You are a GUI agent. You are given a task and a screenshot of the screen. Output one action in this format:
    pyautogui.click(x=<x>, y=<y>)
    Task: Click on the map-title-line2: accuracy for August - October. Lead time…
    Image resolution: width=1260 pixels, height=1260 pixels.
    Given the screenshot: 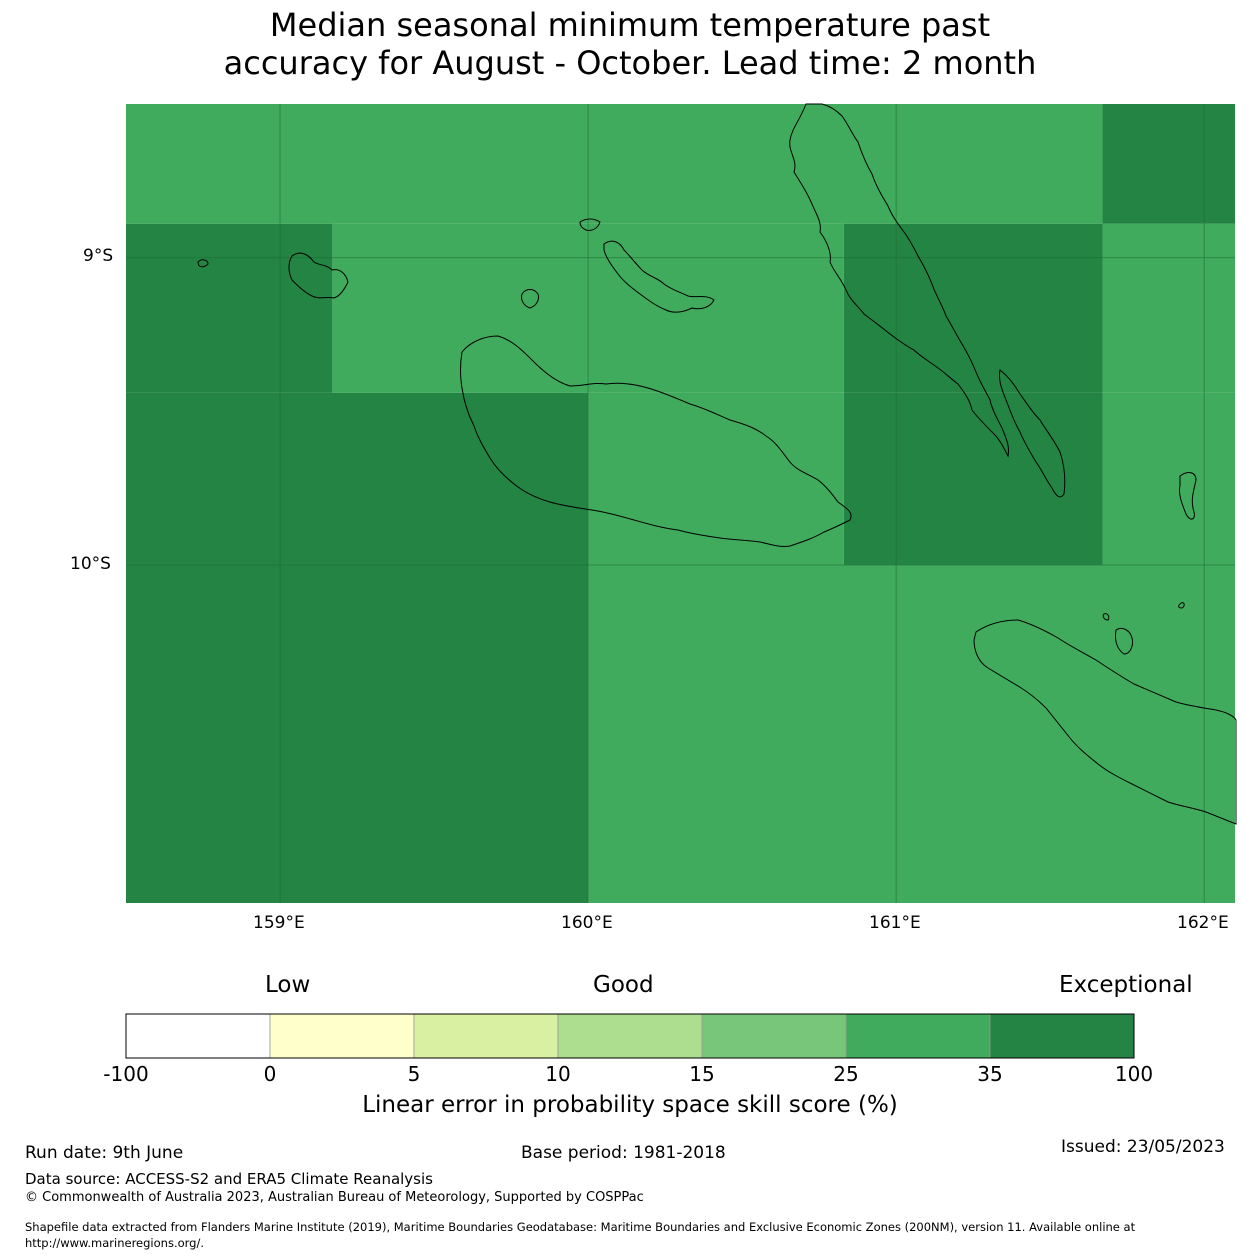 What is the action you would take?
    pyautogui.click(x=630, y=63)
    